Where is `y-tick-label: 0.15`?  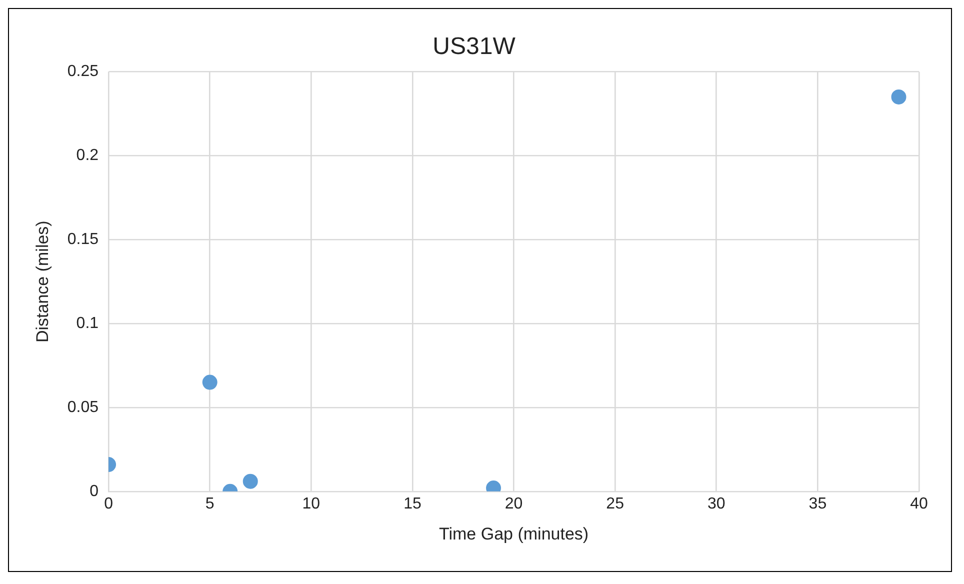
y-tick-label: 0.15 is located at coordinates (83, 239).